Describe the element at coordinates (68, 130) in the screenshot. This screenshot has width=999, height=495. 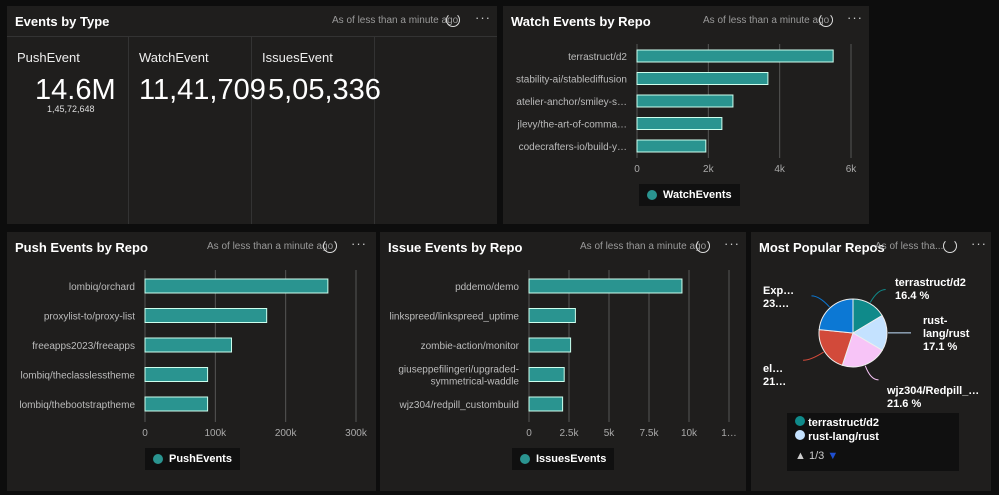
I see `tile-push-event: PushEvent 14.6M 1,45,72,648` at that location.